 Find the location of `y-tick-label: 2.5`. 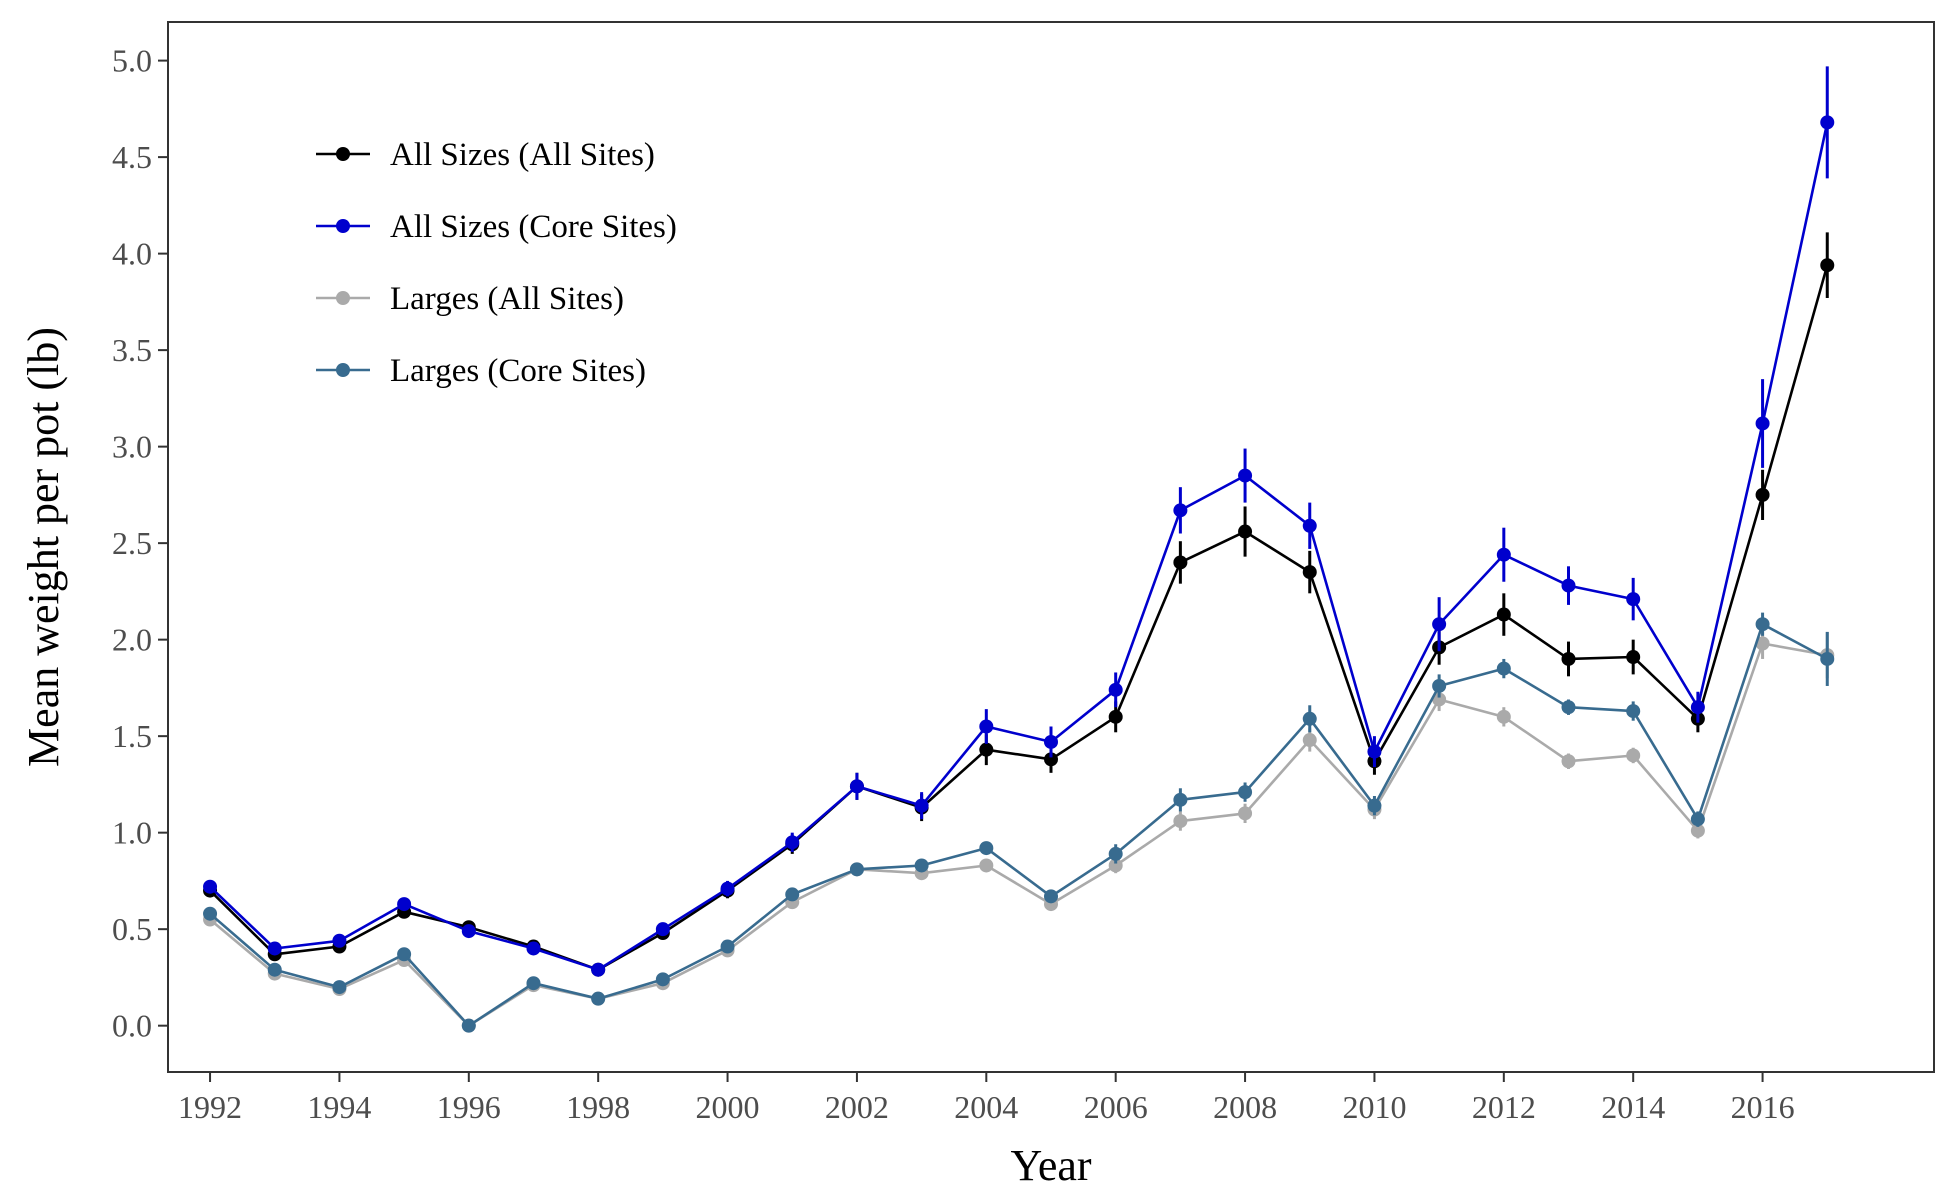

y-tick-label: 2.5 is located at coordinates (132, 543).